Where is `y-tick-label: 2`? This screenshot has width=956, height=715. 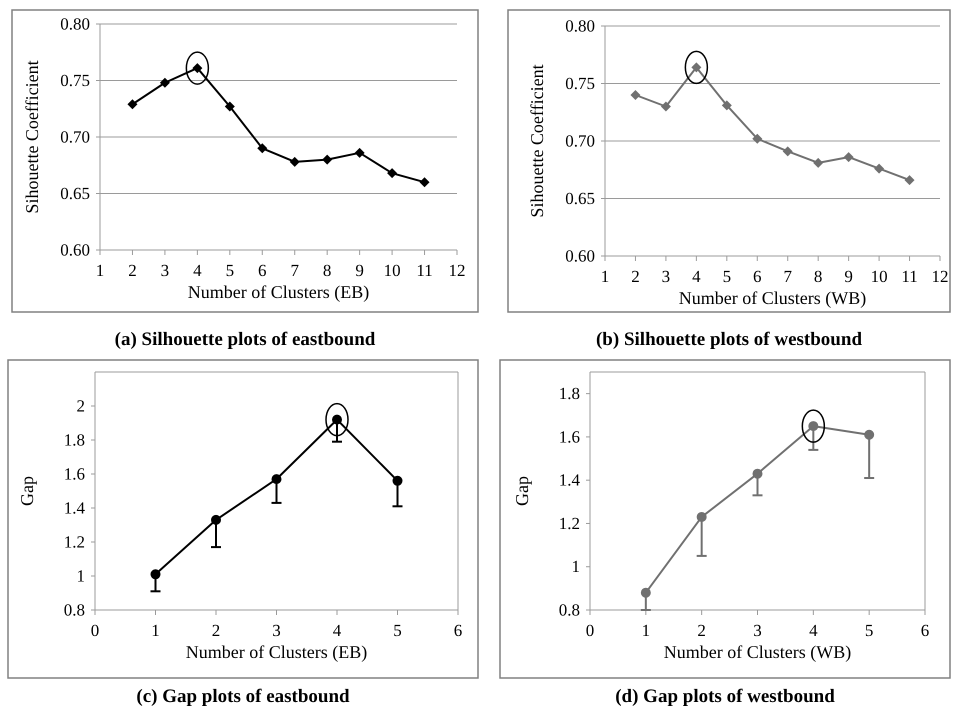
y-tick-label: 2 is located at coordinates (80, 406).